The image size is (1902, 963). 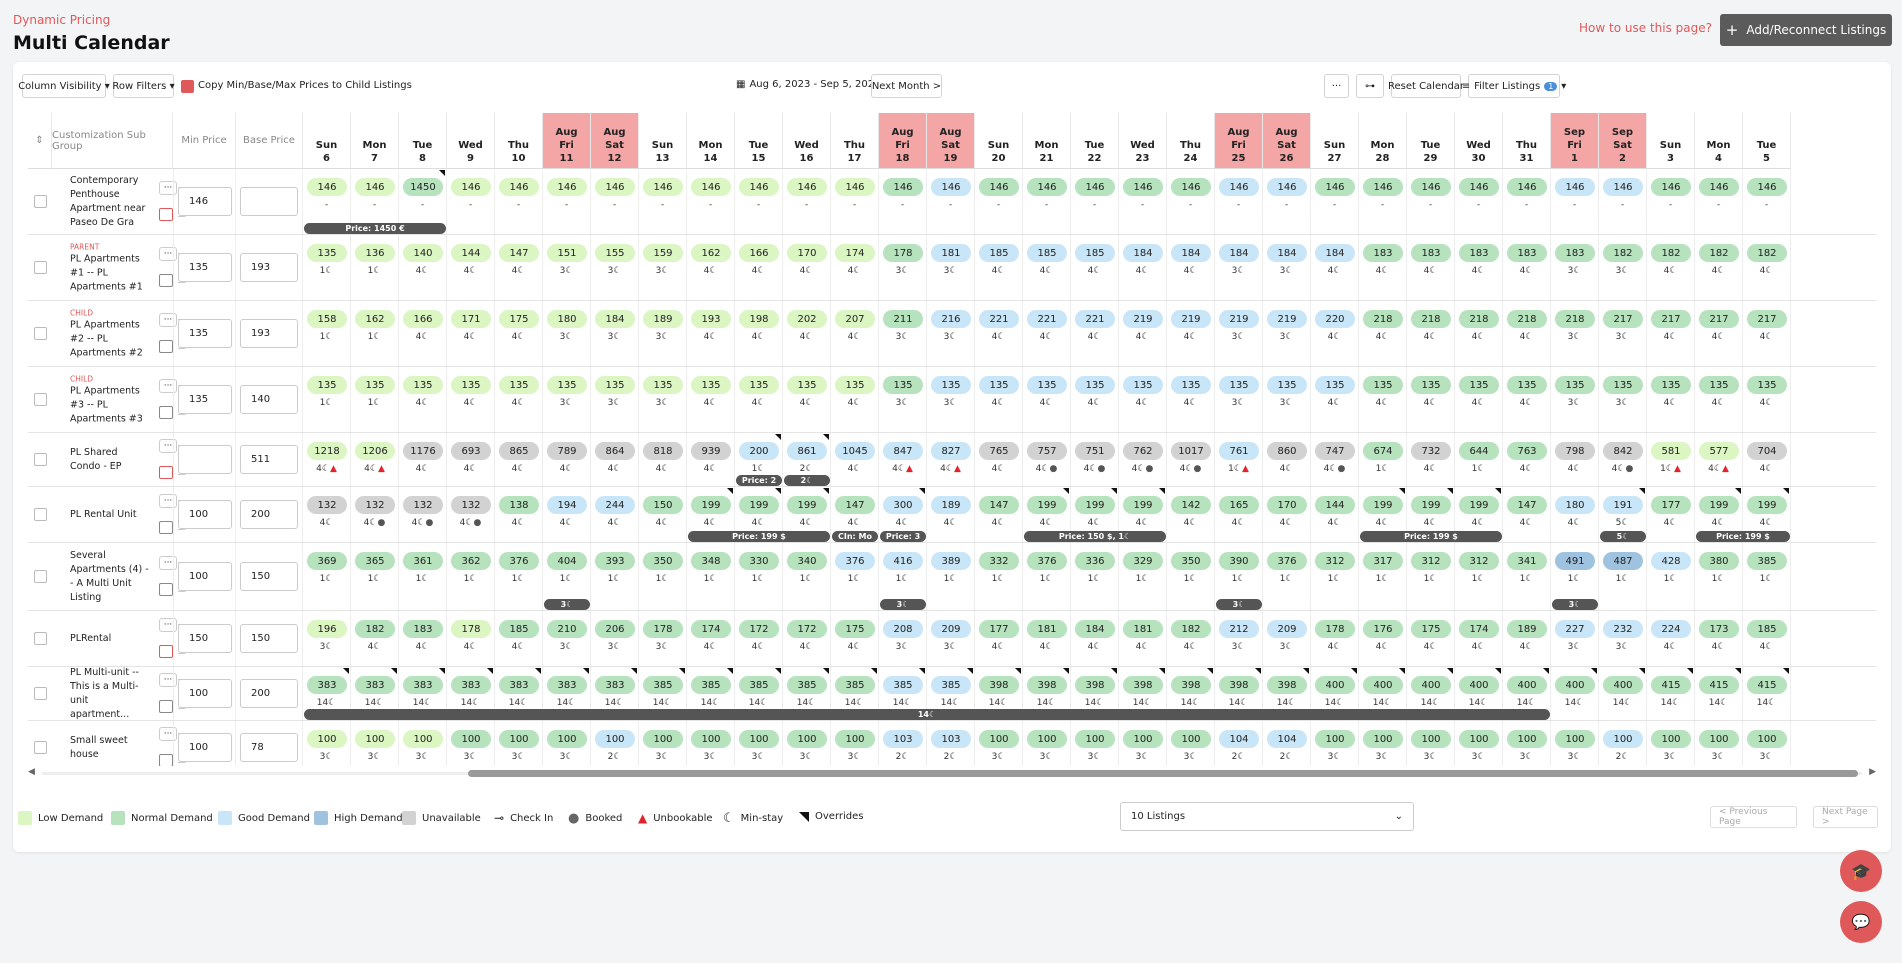 What do you see at coordinates (1719, 629) in the screenshot?
I see `price-pill: 173` at bounding box center [1719, 629].